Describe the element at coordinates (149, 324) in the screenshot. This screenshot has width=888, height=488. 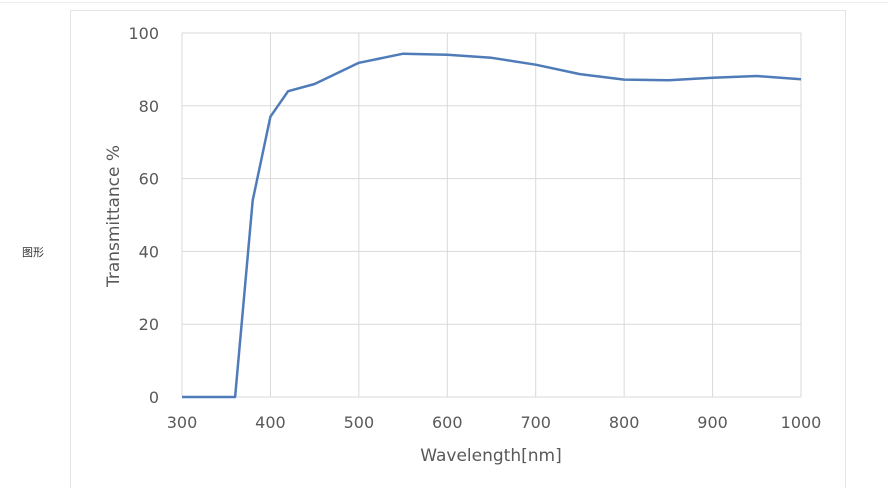
I see `y-tick-label: 20` at that location.